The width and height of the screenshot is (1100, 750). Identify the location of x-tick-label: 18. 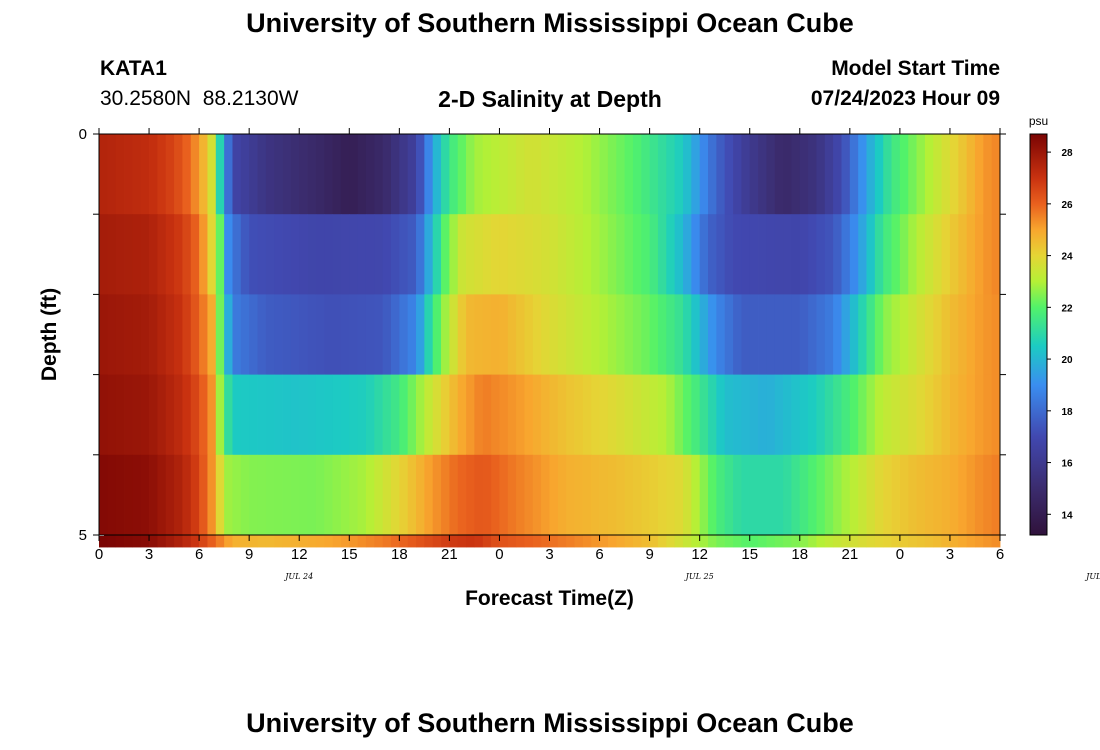
(799, 554).